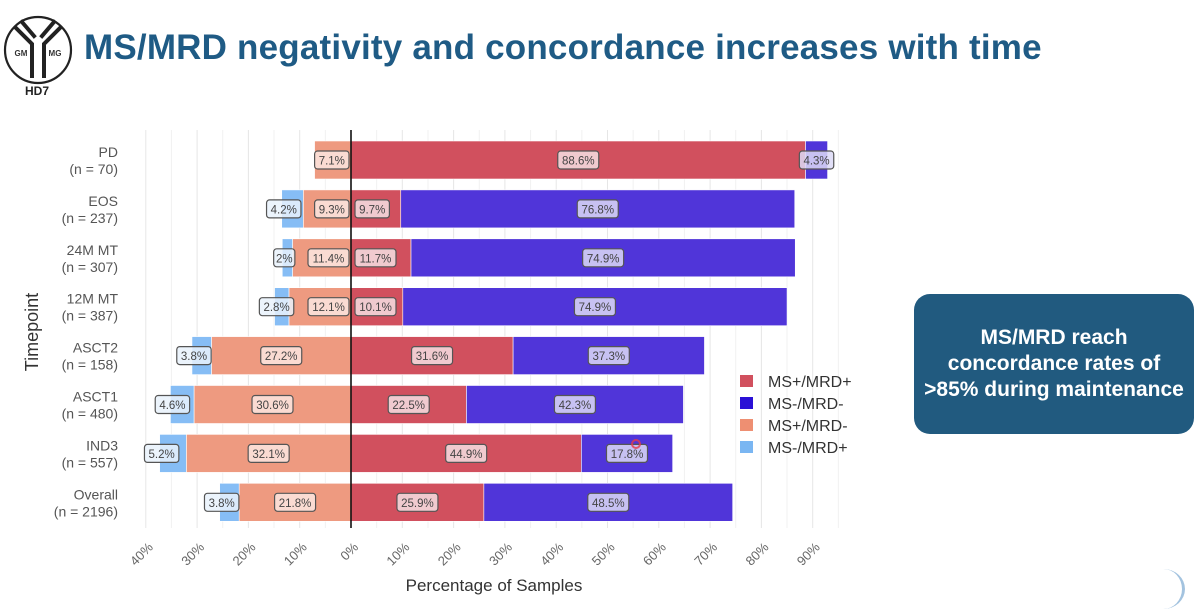 This screenshot has width=1199, height=609. I want to click on data-label: 21.8%, so click(295, 502).